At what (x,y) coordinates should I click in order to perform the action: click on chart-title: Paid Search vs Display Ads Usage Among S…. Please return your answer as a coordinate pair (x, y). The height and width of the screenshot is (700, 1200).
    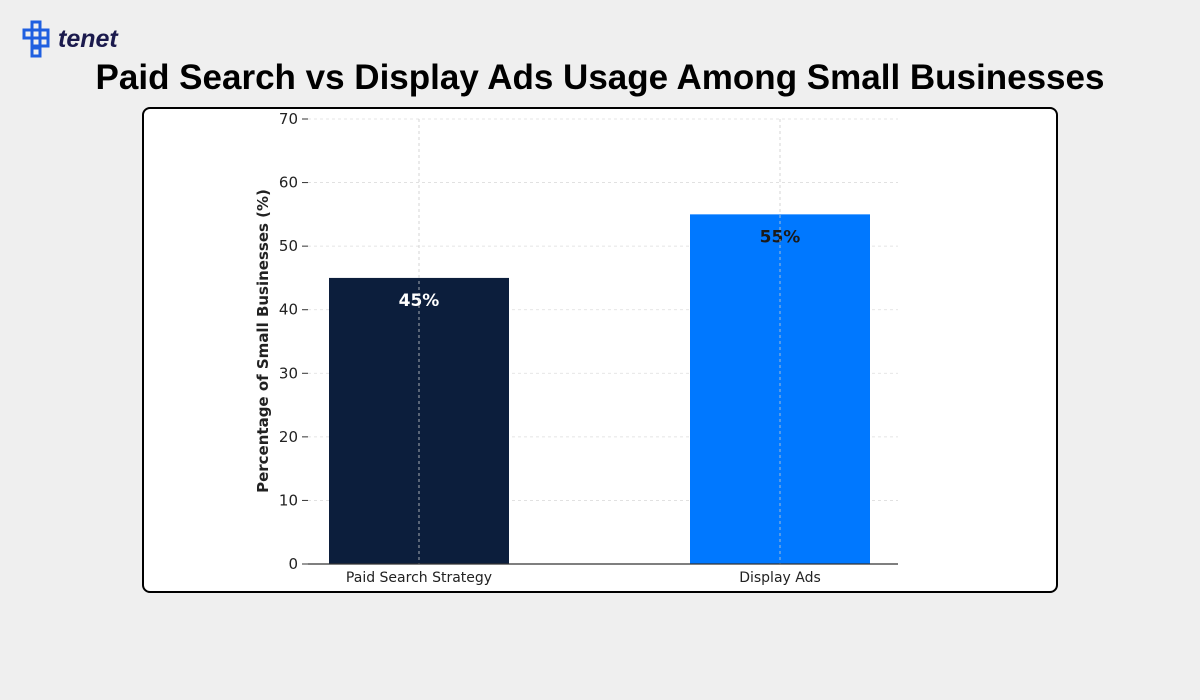
    Looking at the image, I should click on (600, 77).